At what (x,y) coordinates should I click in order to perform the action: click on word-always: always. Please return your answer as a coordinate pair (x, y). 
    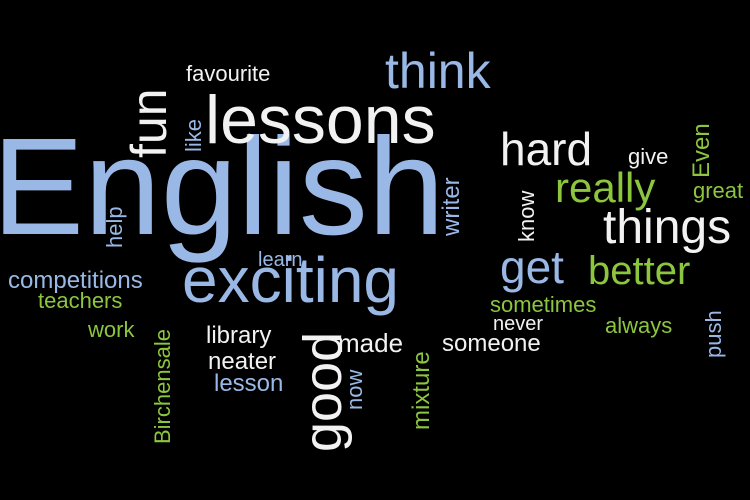
    Looking at the image, I should click on (639, 325).